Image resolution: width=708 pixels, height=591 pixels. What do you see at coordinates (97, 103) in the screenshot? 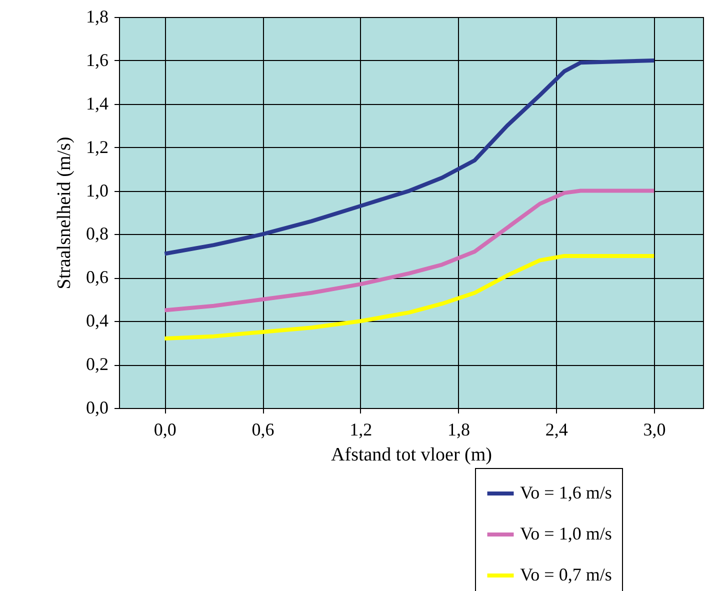
I see `y-tick-label: 1,4` at bounding box center [97, 103].